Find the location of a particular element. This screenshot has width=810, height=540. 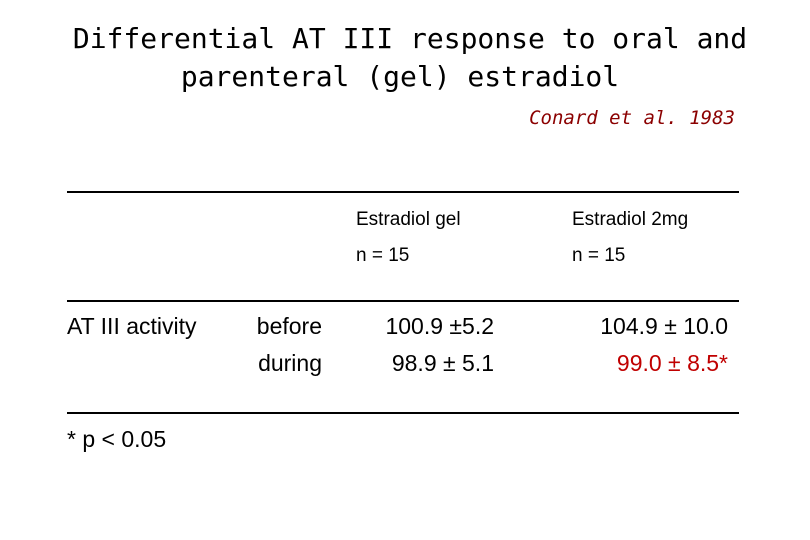

row-sublabel-before: before is located at coordinates (289, 326).